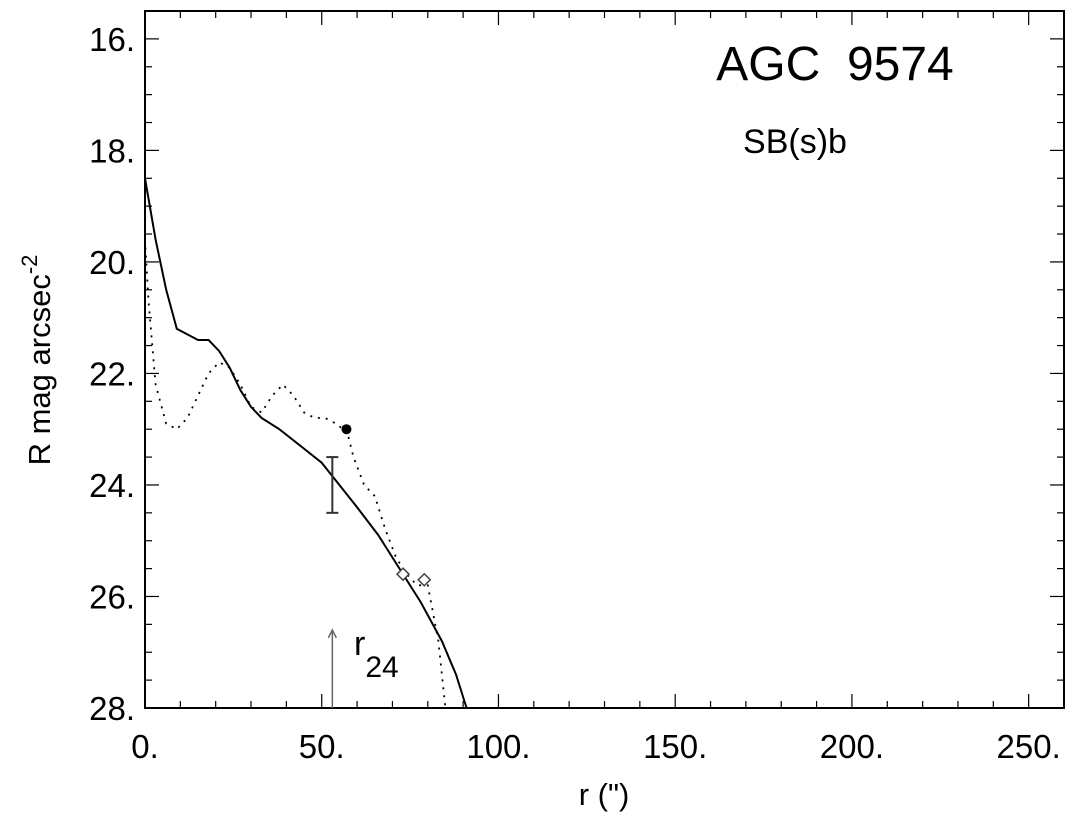 Image resolution: width=1079 pixels, height=819 pixels. What do you see at coordinates (675, 746) in the screenshot?
I see `x-tick-label: 150.` at bounding box center [675, 746].